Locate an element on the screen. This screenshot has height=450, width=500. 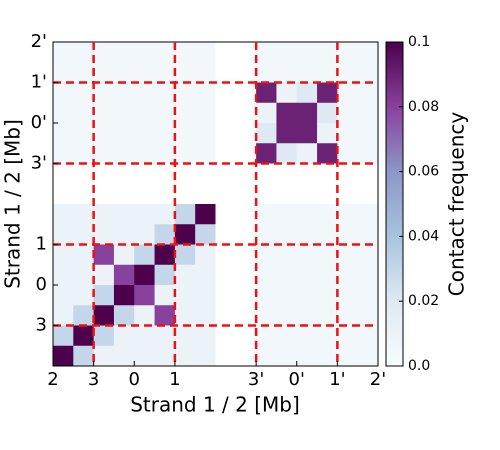
y-axis-label: Strand 1 / 2 [Mb] is located at coordinates (13, 204).